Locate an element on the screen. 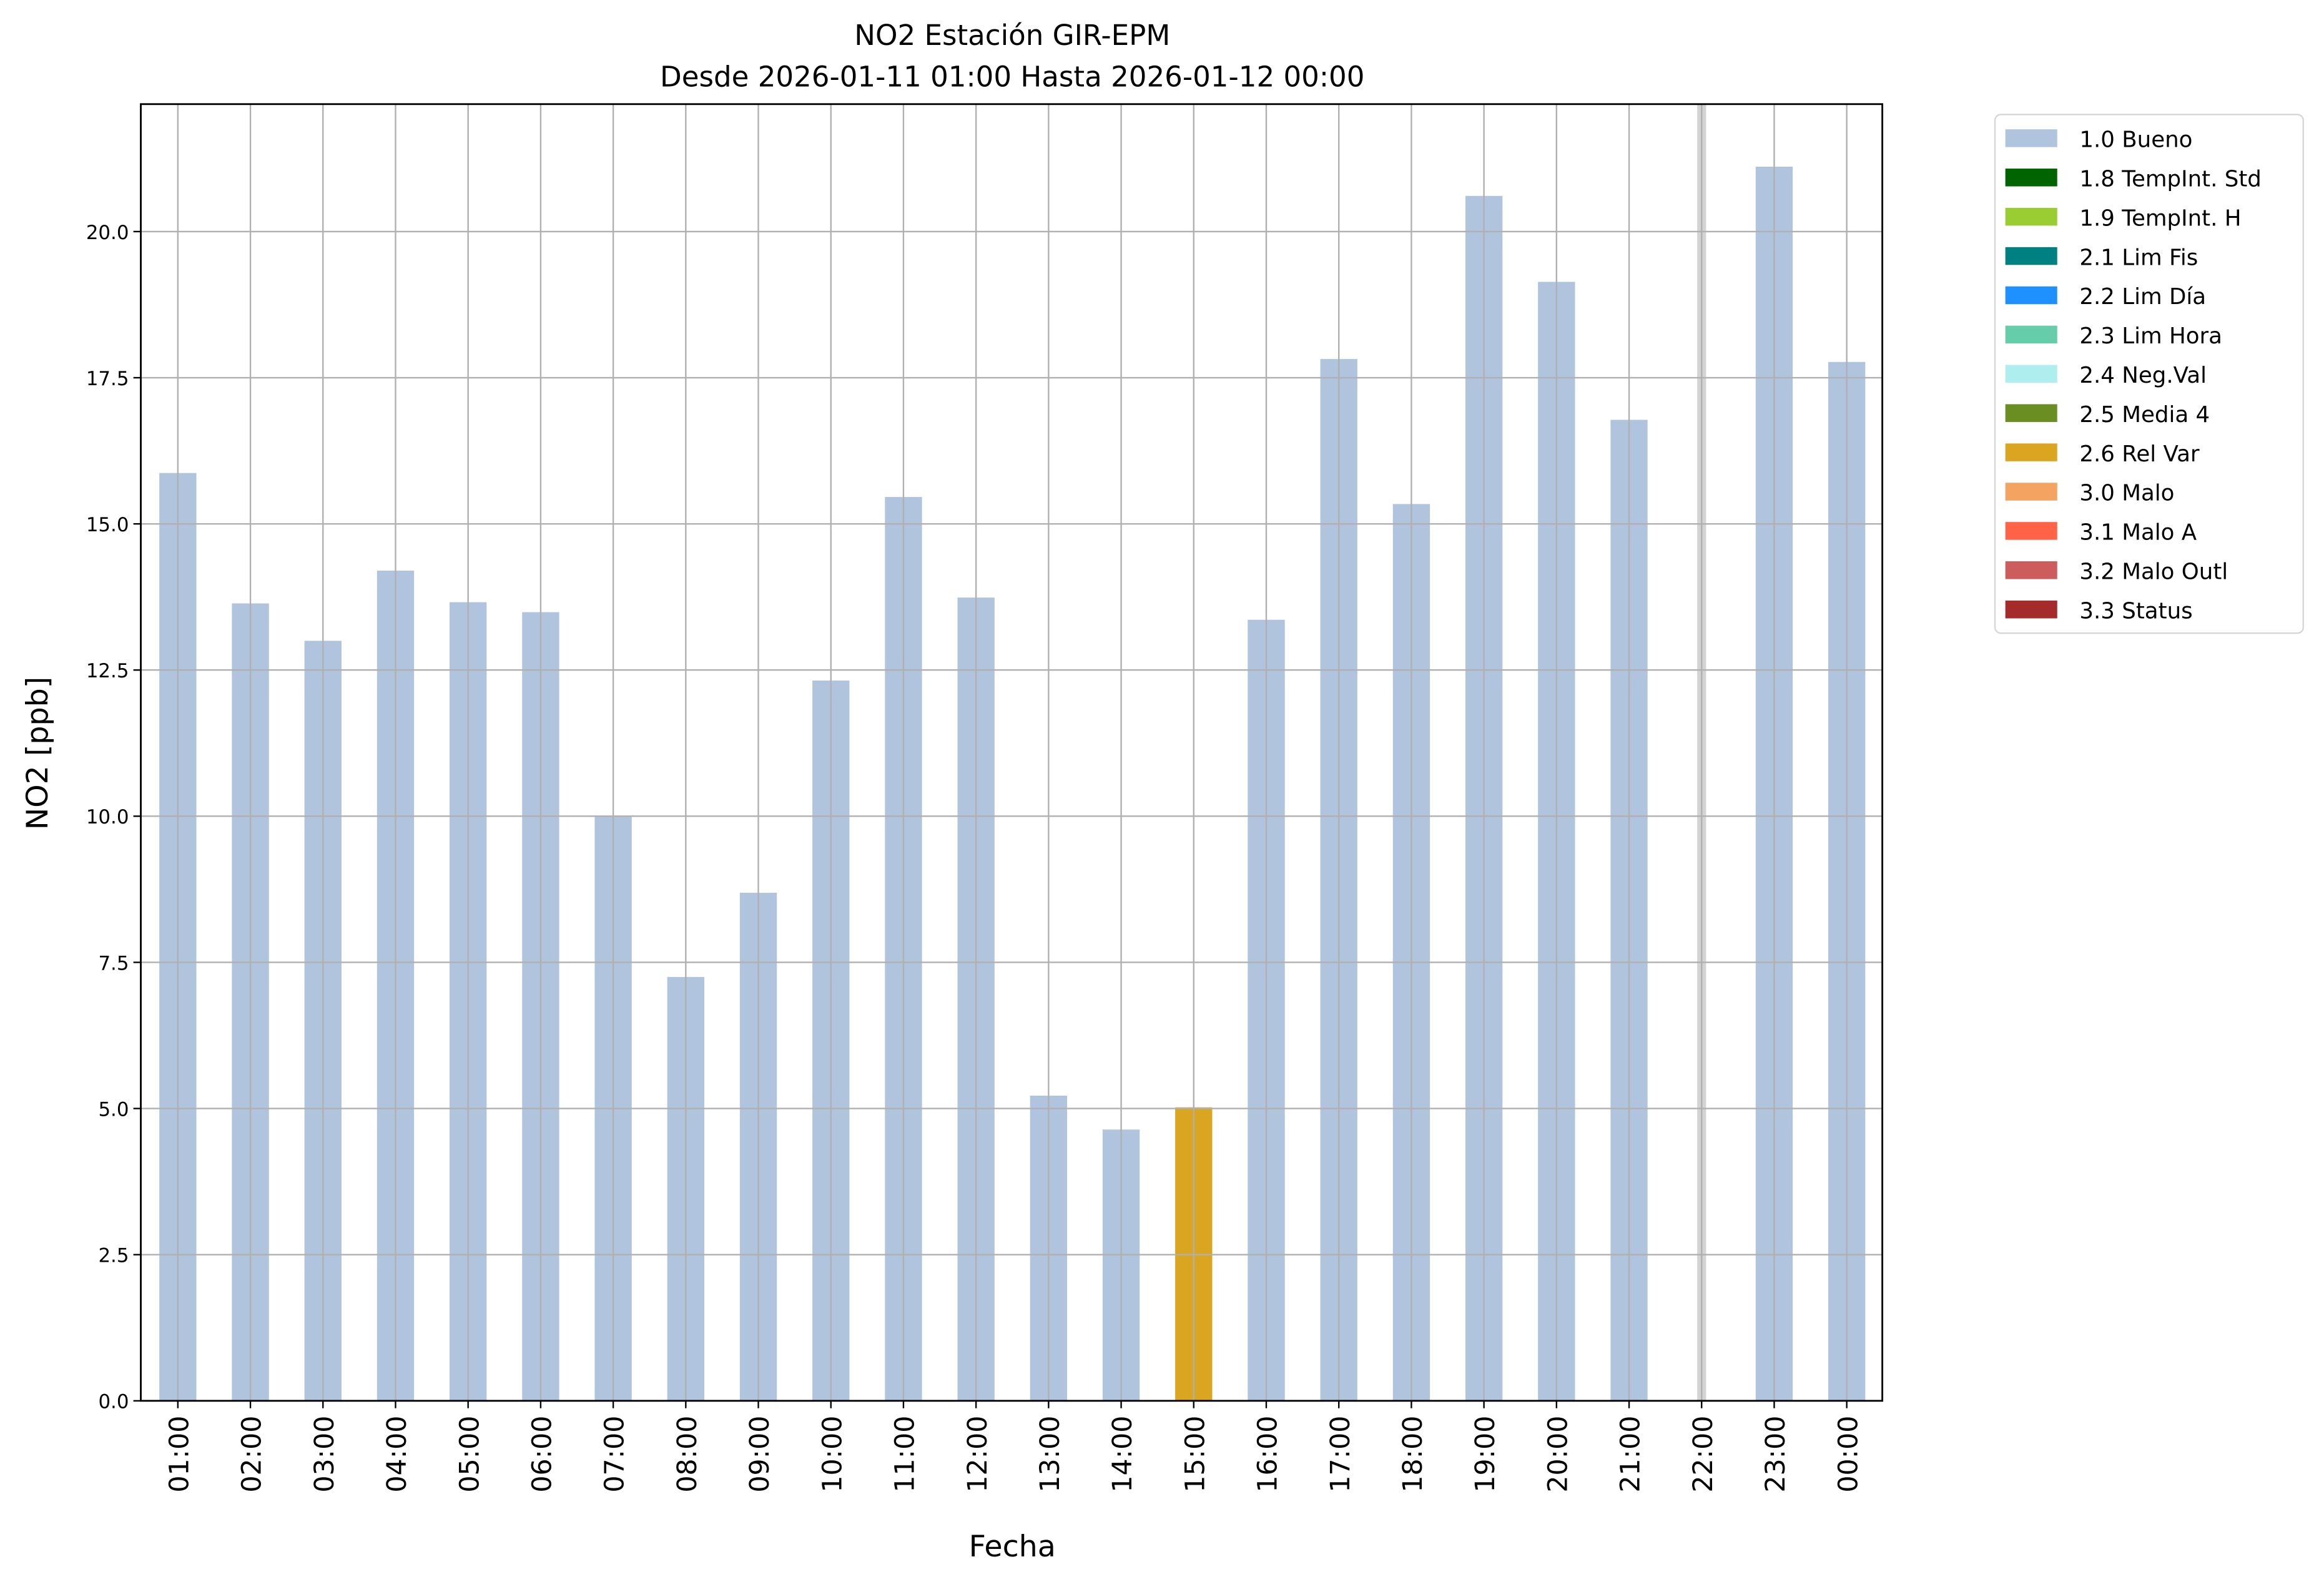  x-tick-label: 19:00 is located at coordinates (1485, 1454).